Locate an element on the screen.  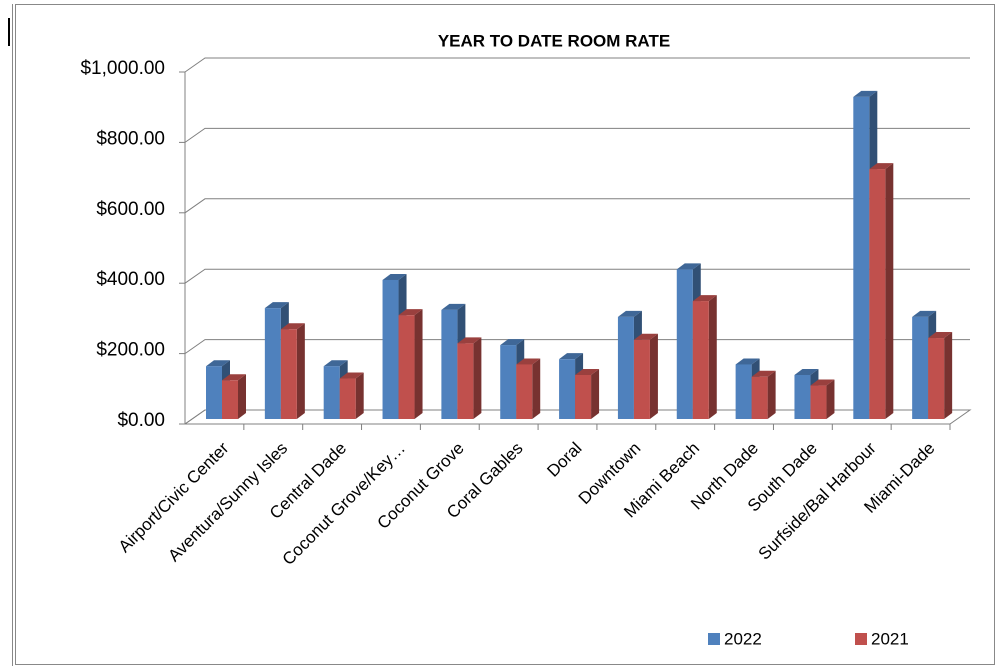
y-tick-label: $800.00 is located at coordinates (130, 138).